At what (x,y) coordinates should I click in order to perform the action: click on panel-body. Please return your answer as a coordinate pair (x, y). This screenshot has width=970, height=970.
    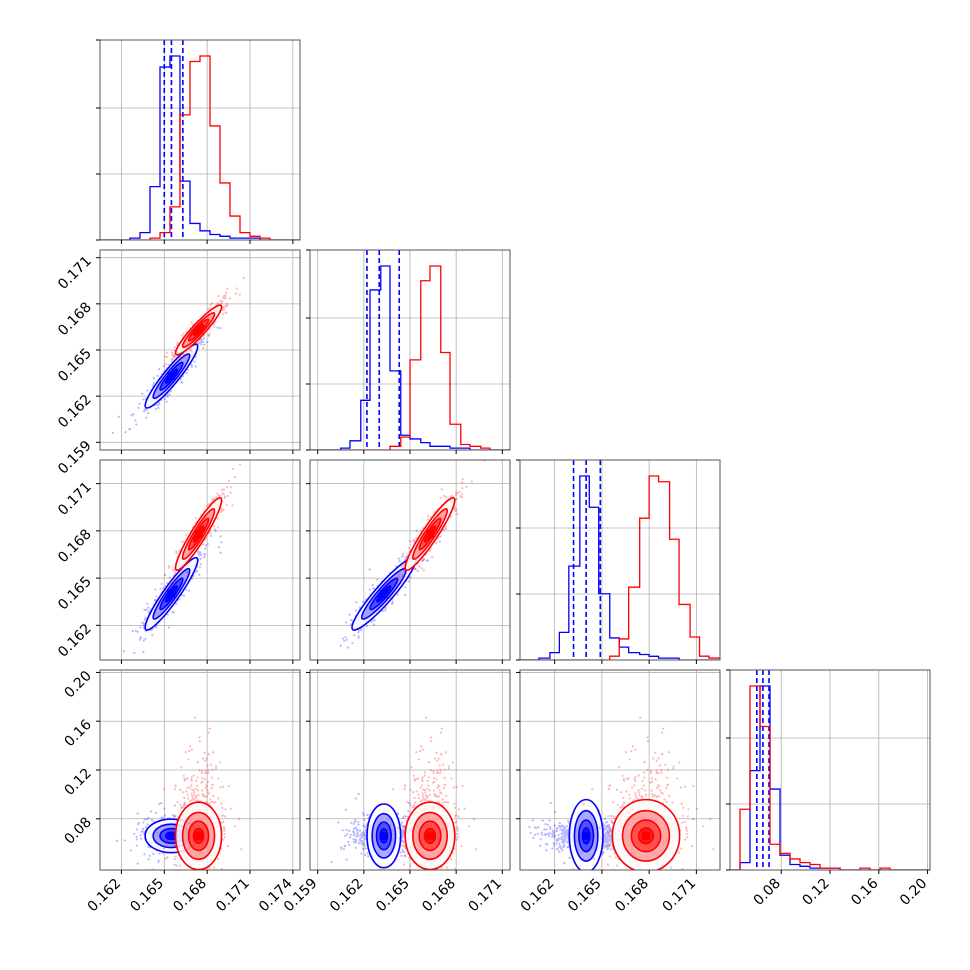
    Looking at the image, I should click on (200, 350).